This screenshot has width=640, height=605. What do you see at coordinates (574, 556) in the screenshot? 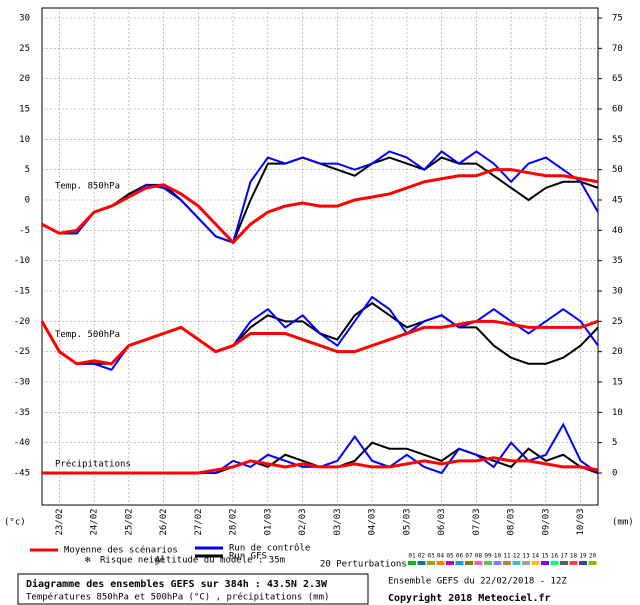
I see `perturbation-num: 18` at bounding box center [574, 556].